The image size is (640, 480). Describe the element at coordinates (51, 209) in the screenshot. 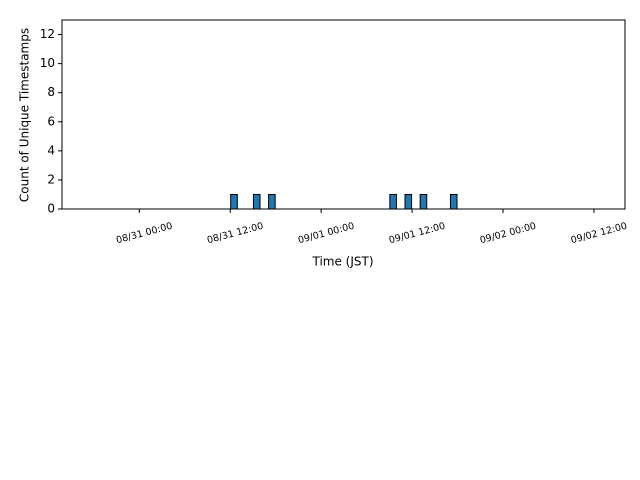

I see `y-tick-label: 0` at that location.